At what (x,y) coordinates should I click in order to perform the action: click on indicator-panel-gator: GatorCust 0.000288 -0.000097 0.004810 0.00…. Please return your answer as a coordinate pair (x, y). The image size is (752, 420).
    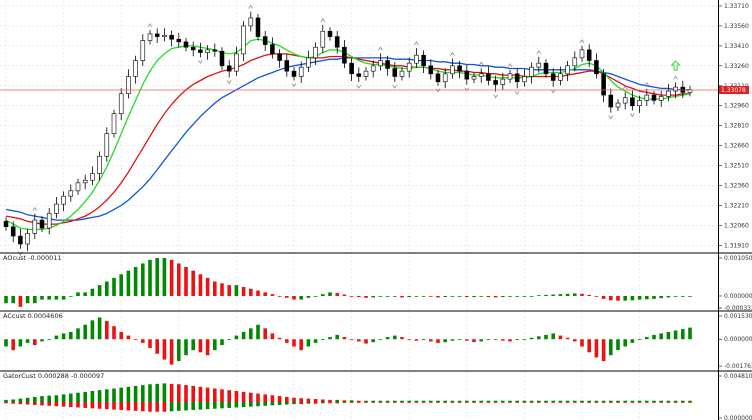
    Looking at the image, I should click on (376, 395).